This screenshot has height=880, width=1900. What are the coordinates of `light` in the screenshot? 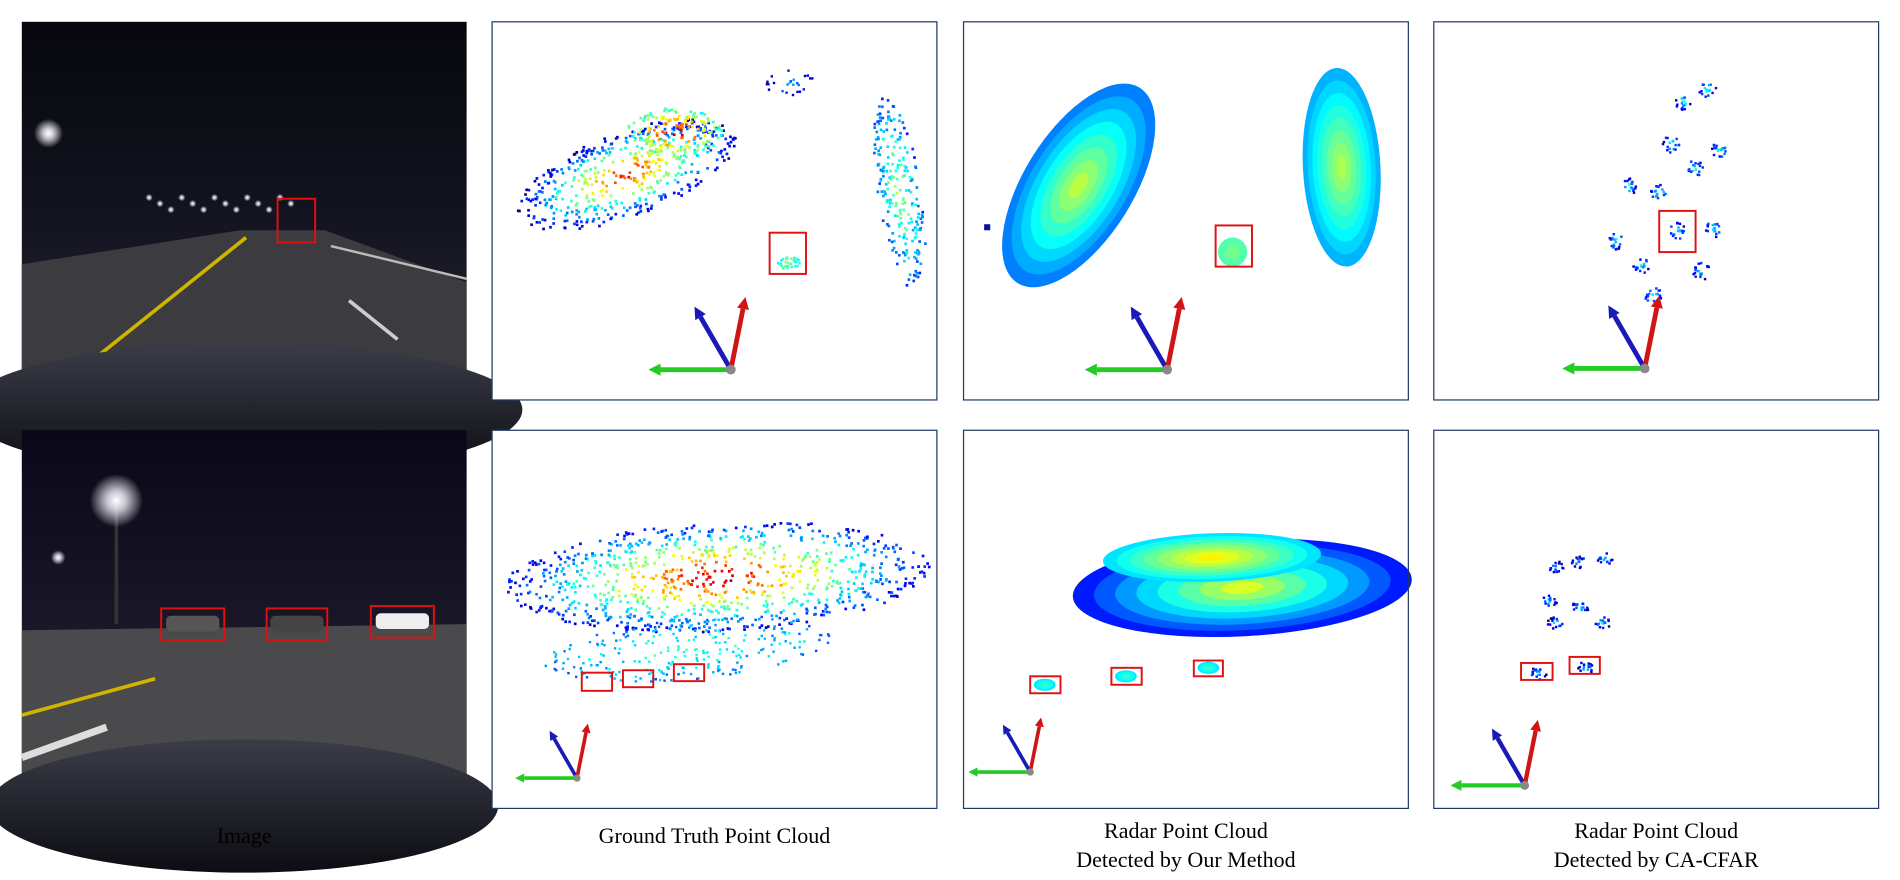 It's located at (291, 203).